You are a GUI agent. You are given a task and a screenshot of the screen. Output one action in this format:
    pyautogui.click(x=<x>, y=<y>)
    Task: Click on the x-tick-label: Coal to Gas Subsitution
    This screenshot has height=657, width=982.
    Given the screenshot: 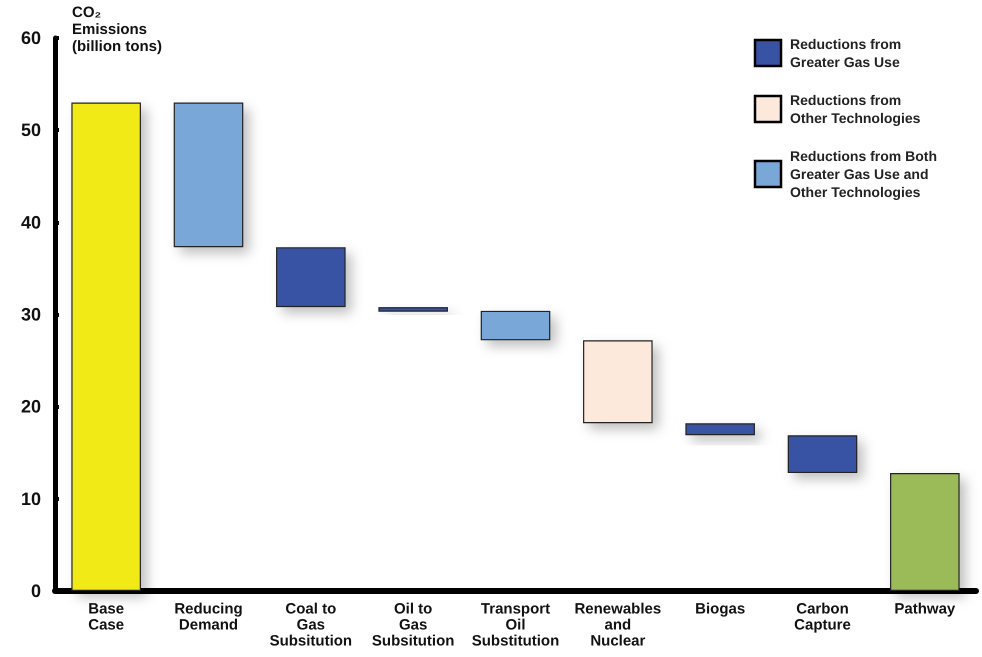 What is the action you would take?
    pyautogui.click(x=311, y=625)
    